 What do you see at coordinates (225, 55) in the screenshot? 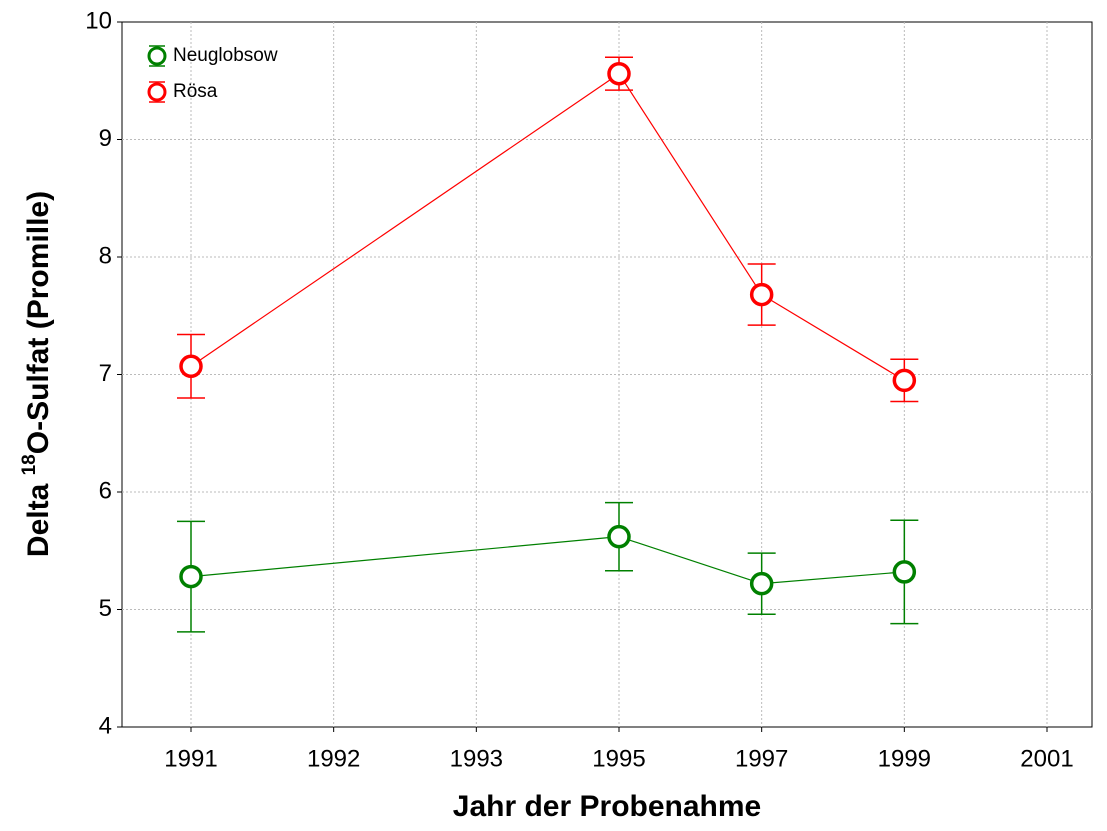
I see `legend-label: Neuglobsow` at bounding box center [225, 55].